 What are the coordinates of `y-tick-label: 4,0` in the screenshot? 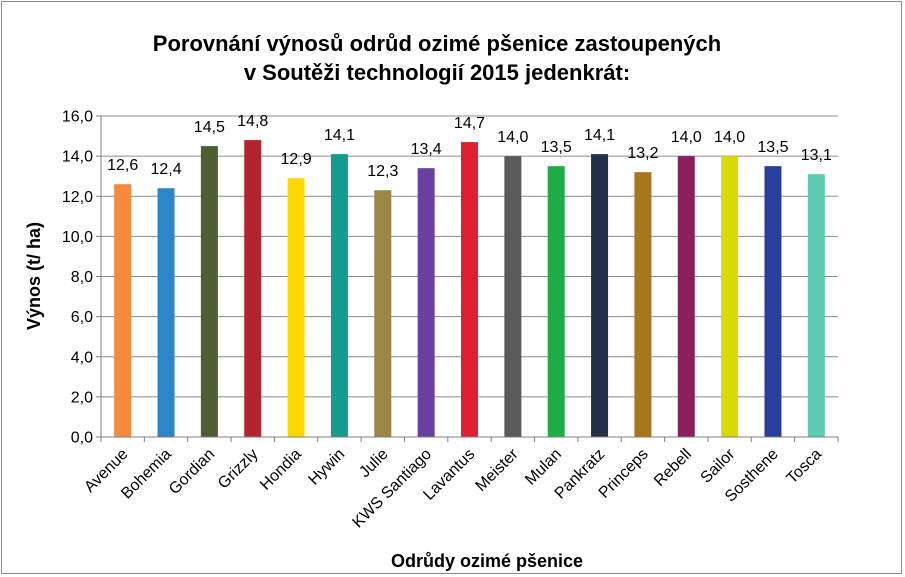 It's located at (82, 357).